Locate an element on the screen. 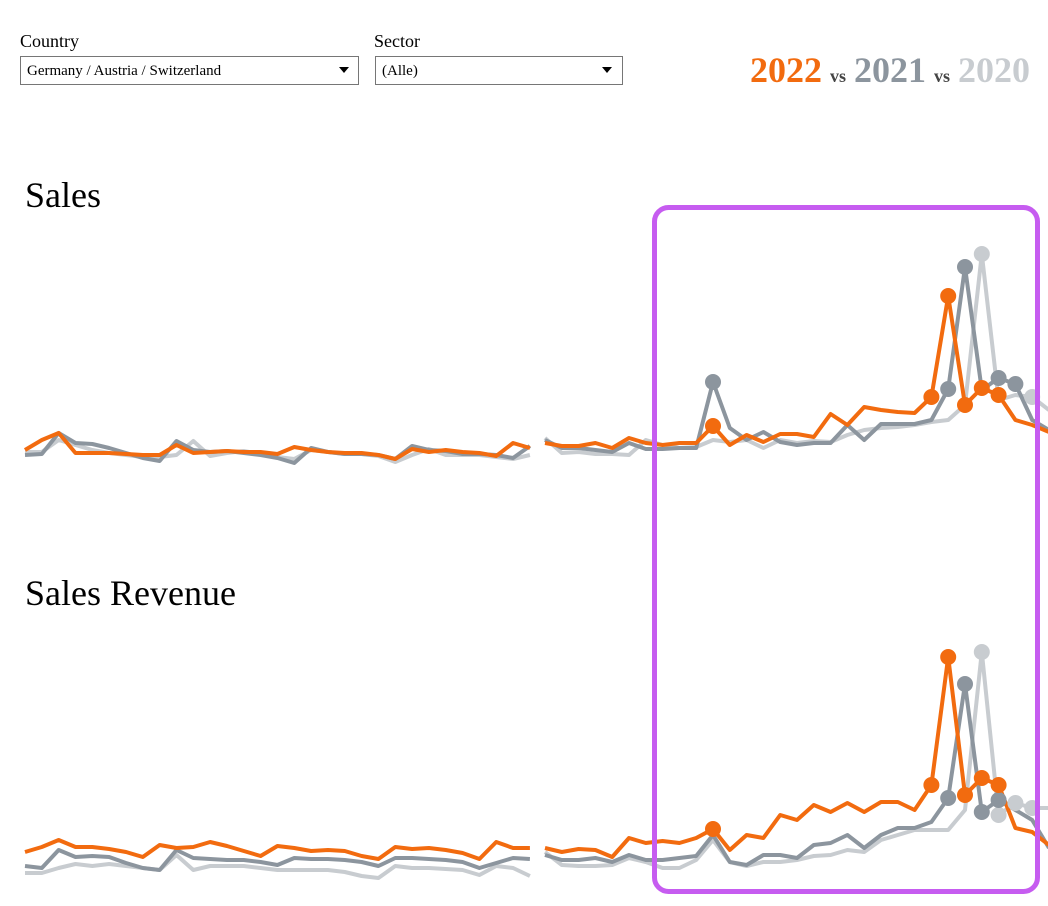  legend-entry: 2021 is located at coordinates (890, 70).